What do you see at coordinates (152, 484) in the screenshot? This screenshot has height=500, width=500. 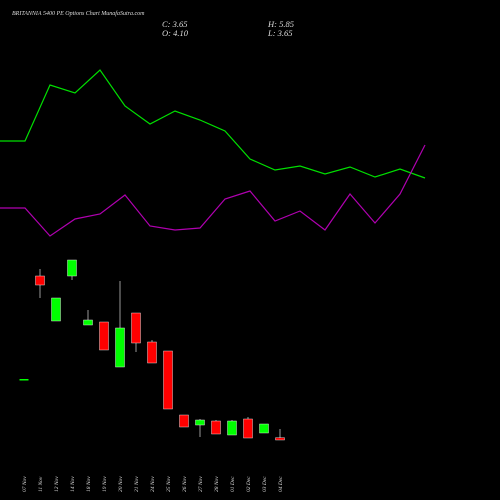 I see `x-tick-label: 24 Nov` at bounding box center [152, 484].